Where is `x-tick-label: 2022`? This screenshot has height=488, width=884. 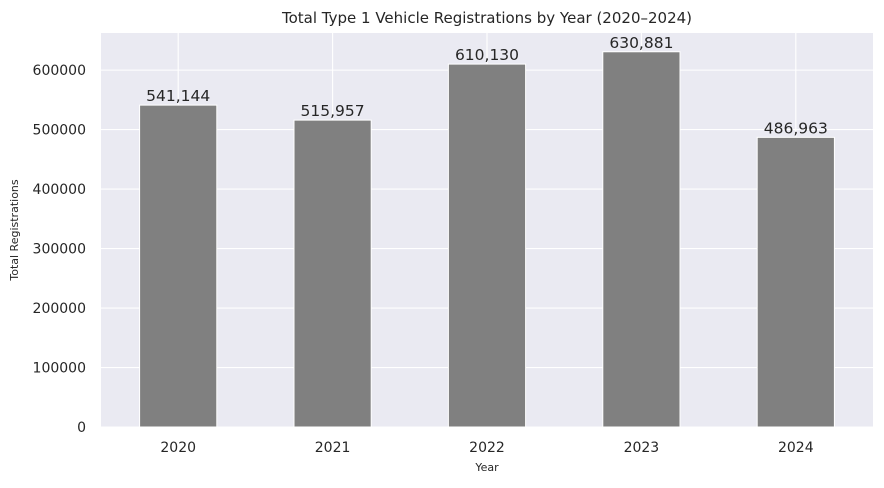 x-tick-label: 2022 is located at coordinates (487, 448).